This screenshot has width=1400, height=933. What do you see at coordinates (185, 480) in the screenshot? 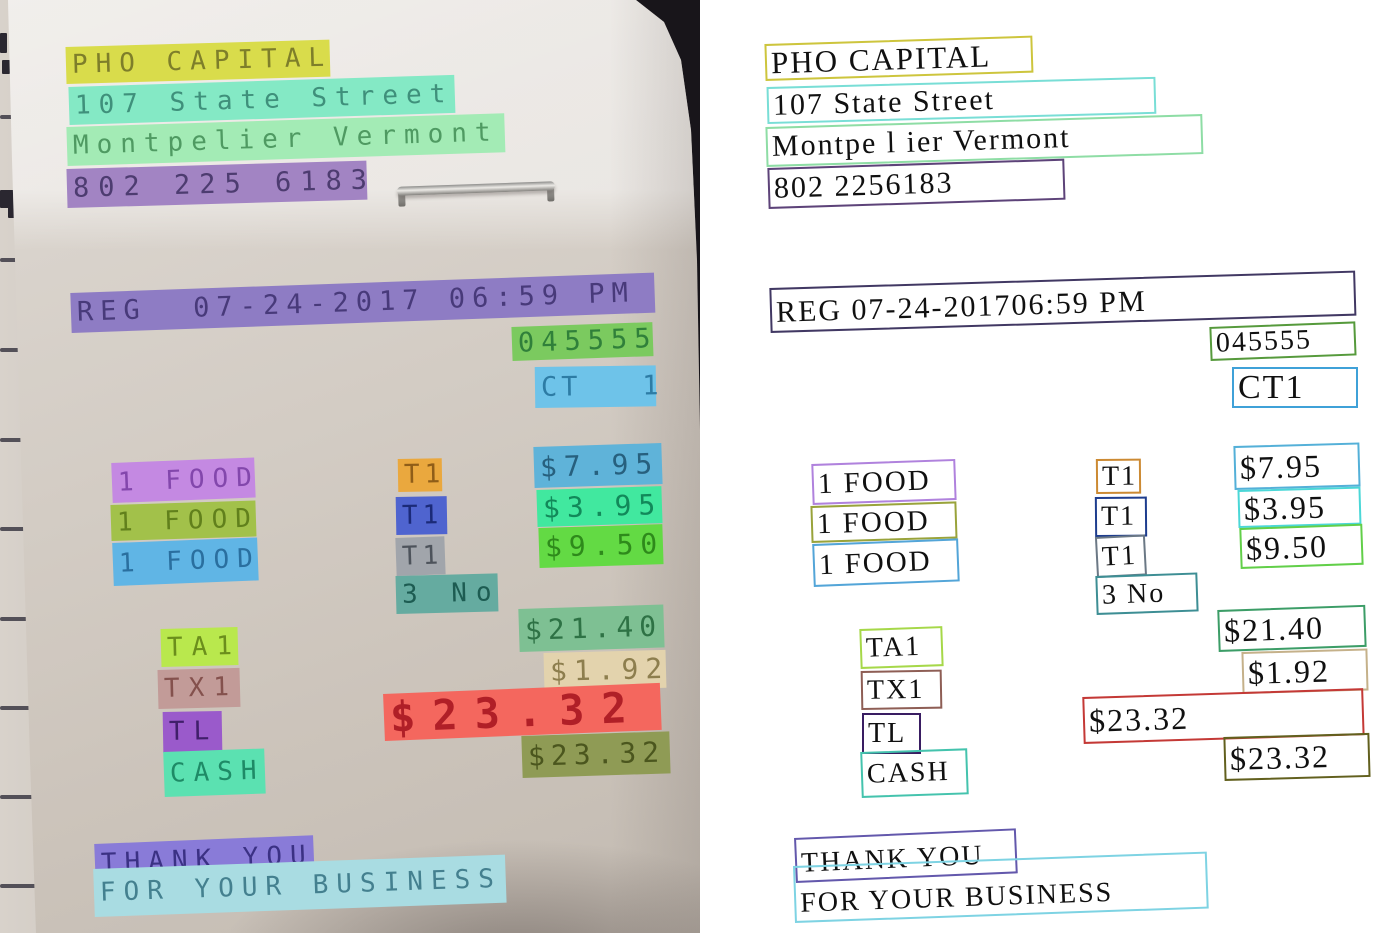
I see `receipt-highlight-item-1: 1 FOOD` at bounding box center [185, 480].